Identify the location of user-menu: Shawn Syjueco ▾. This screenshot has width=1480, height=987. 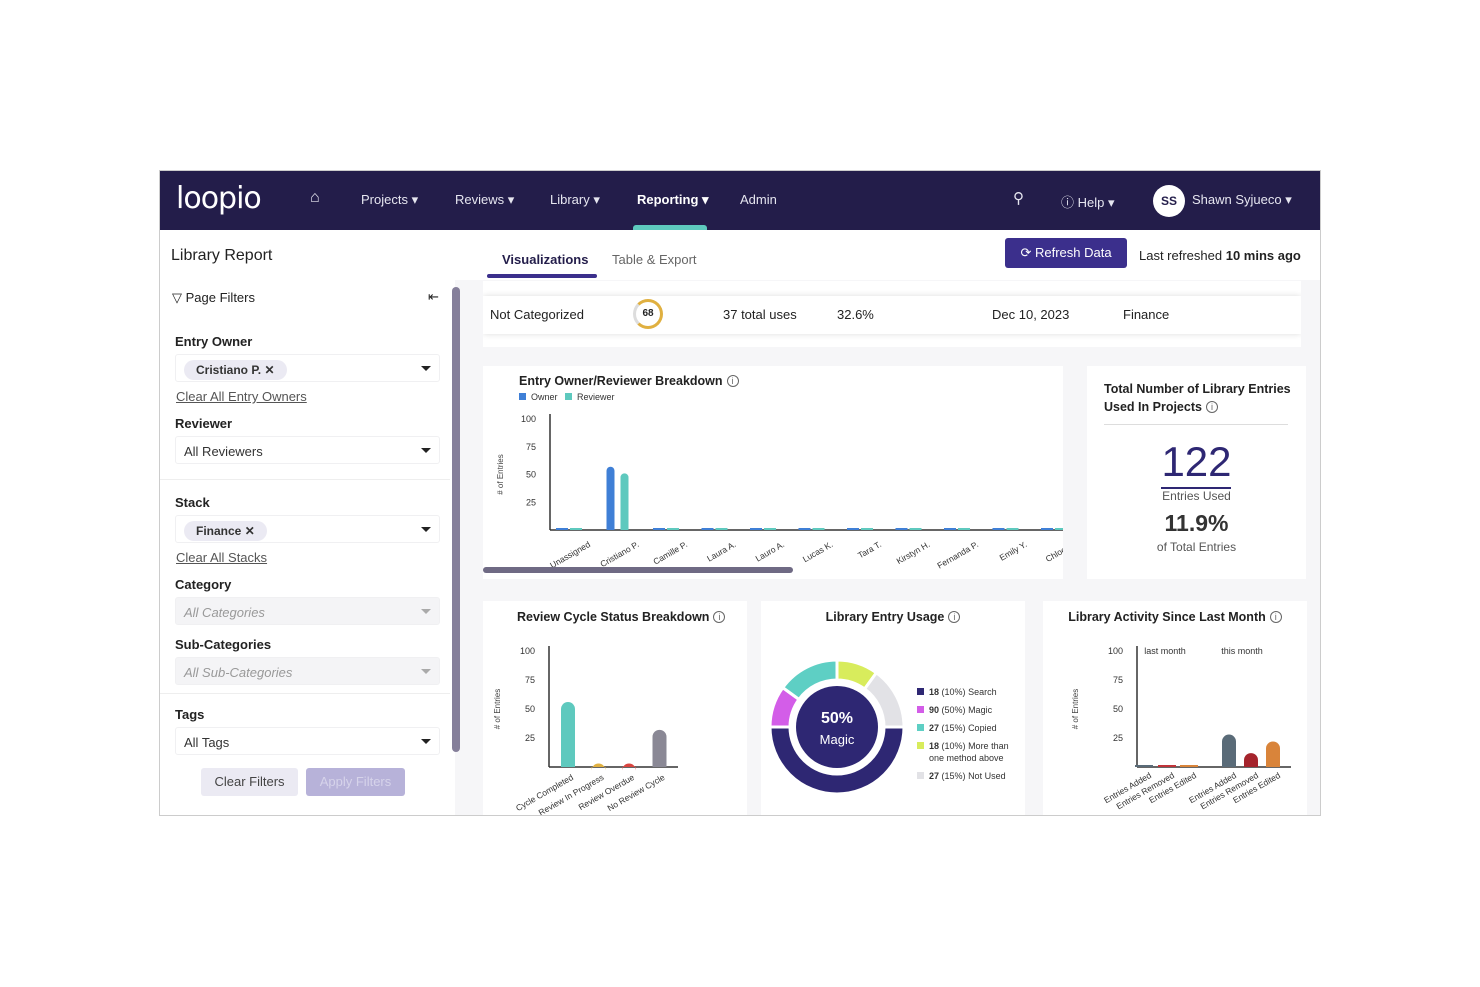
(1242, 199).